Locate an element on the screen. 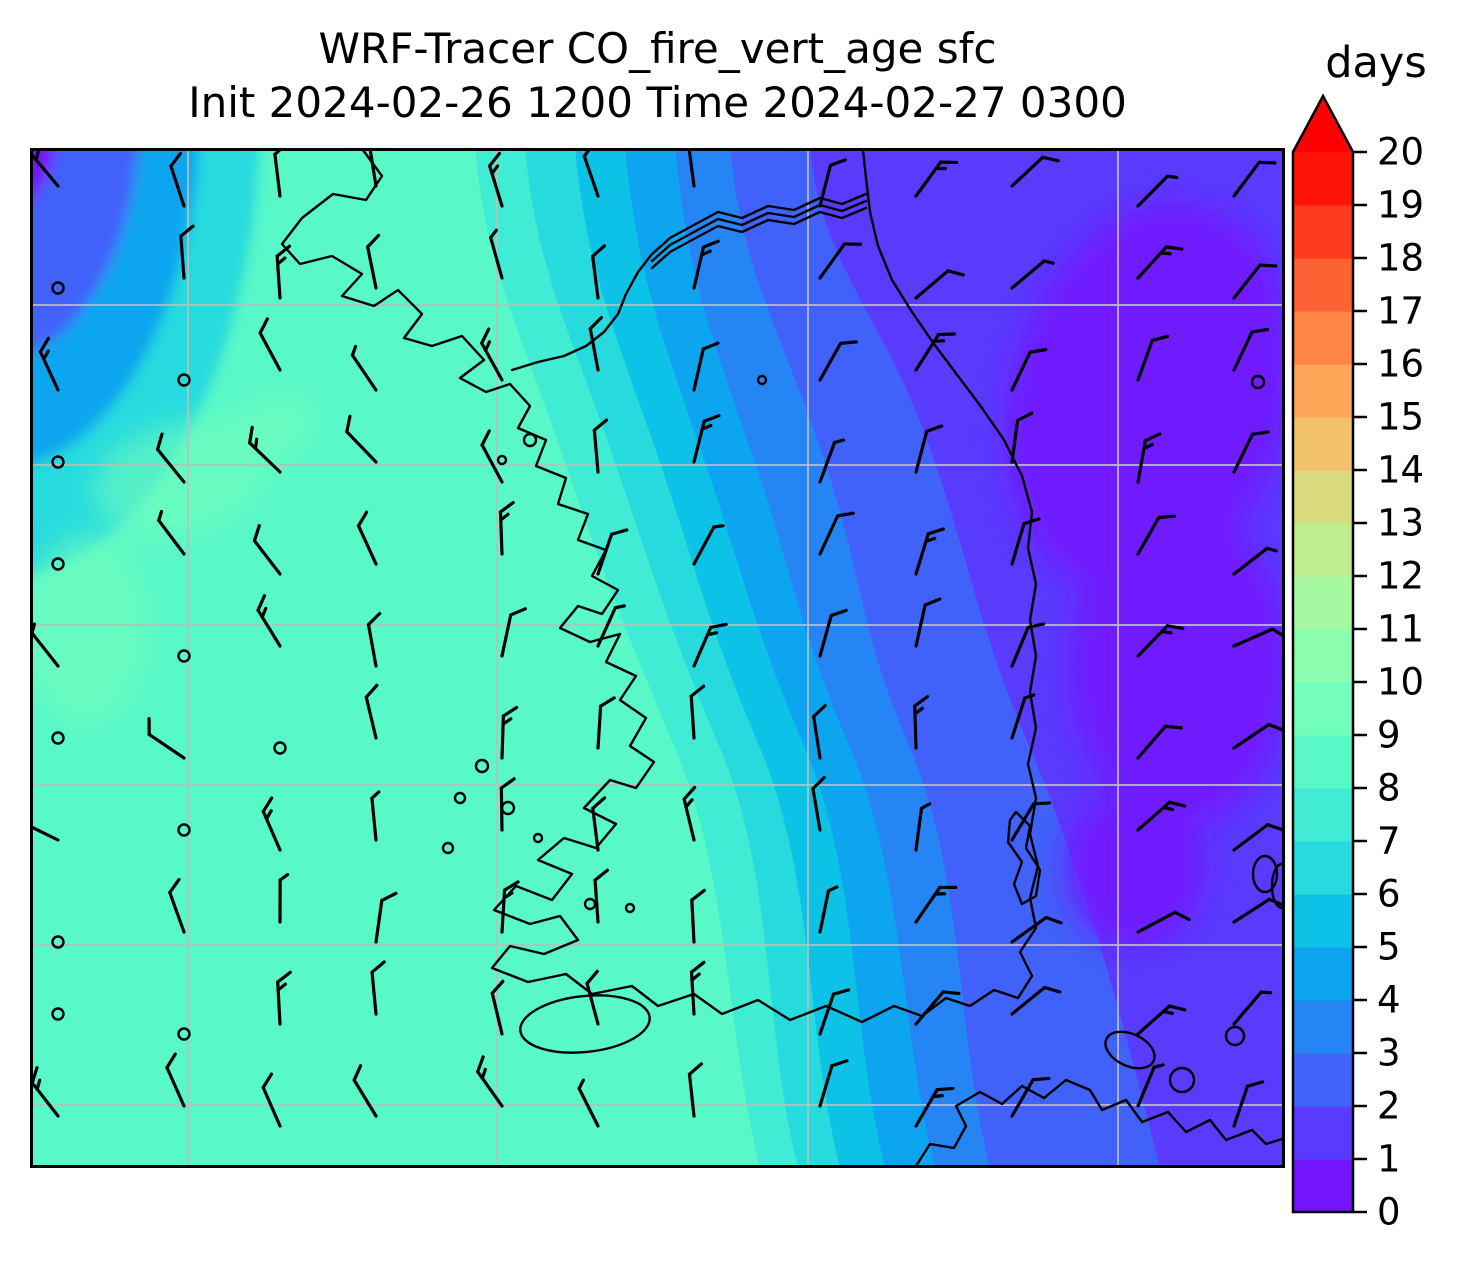 The width and height of the screenshot is (1462, 1267). colorbar-outline is located at coordinates (1323, 653).